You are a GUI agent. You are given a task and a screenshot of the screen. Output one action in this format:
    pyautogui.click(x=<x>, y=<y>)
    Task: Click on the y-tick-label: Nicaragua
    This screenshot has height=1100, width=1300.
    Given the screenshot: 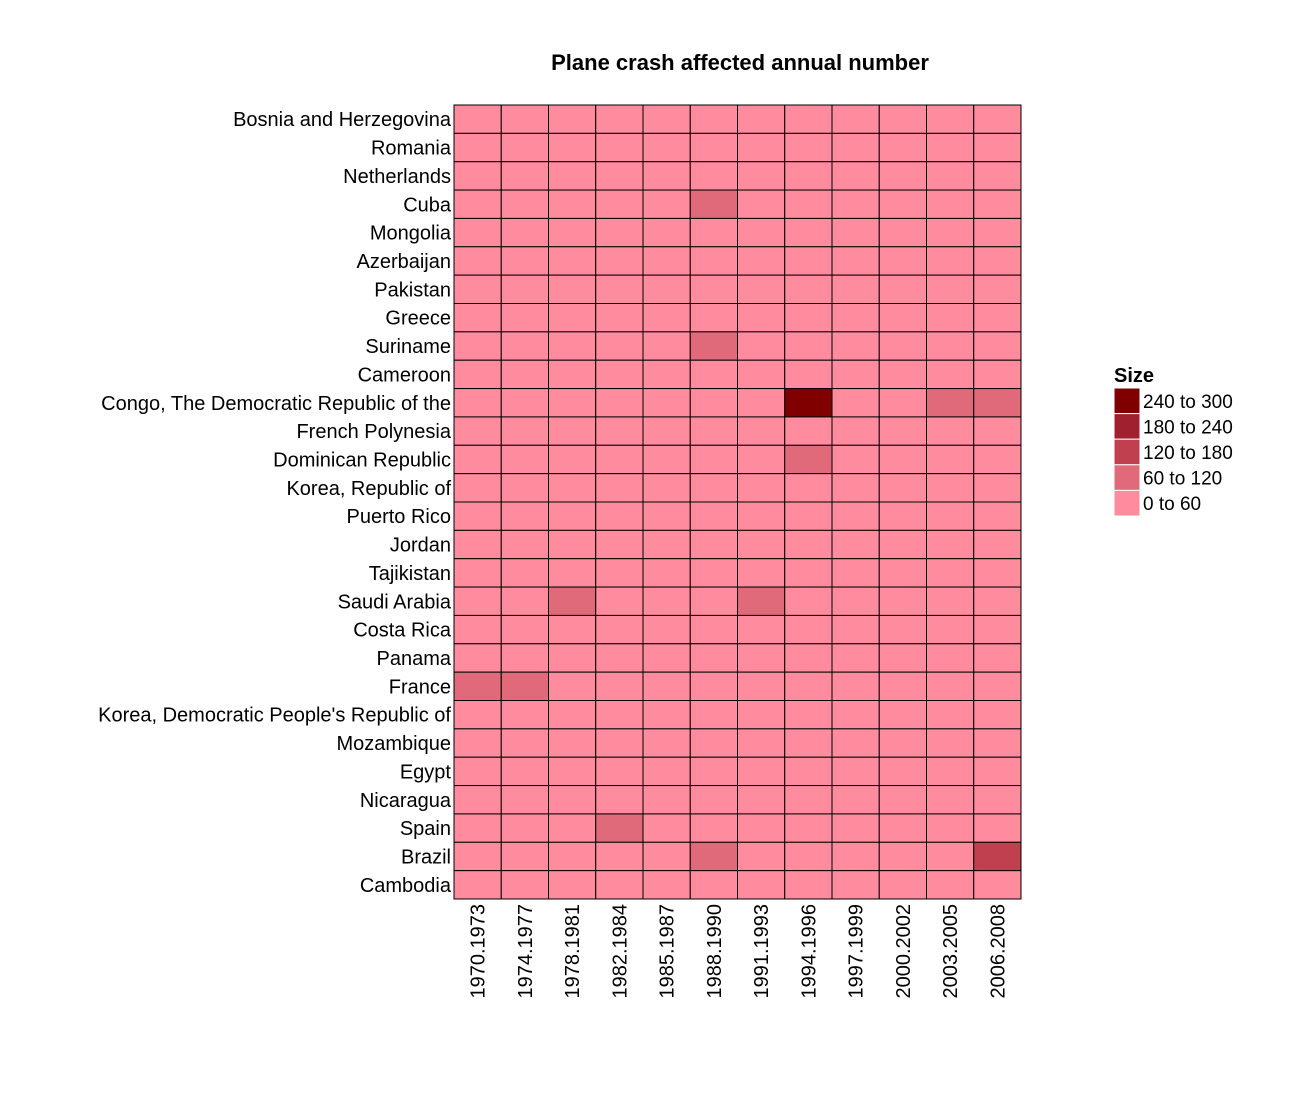 What is the action you would take?
    pyautogui.click(x=406, y=801)
    